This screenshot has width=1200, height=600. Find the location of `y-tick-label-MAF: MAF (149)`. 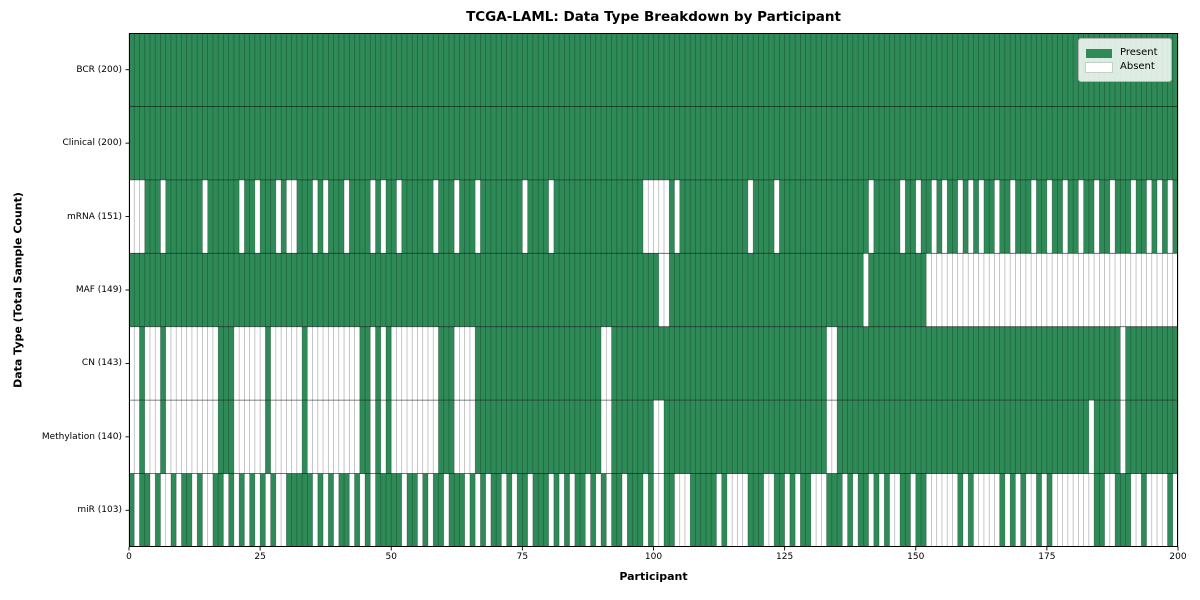

y-tick-label-MAF: MAF (149) is located at coordinates (98, 290).